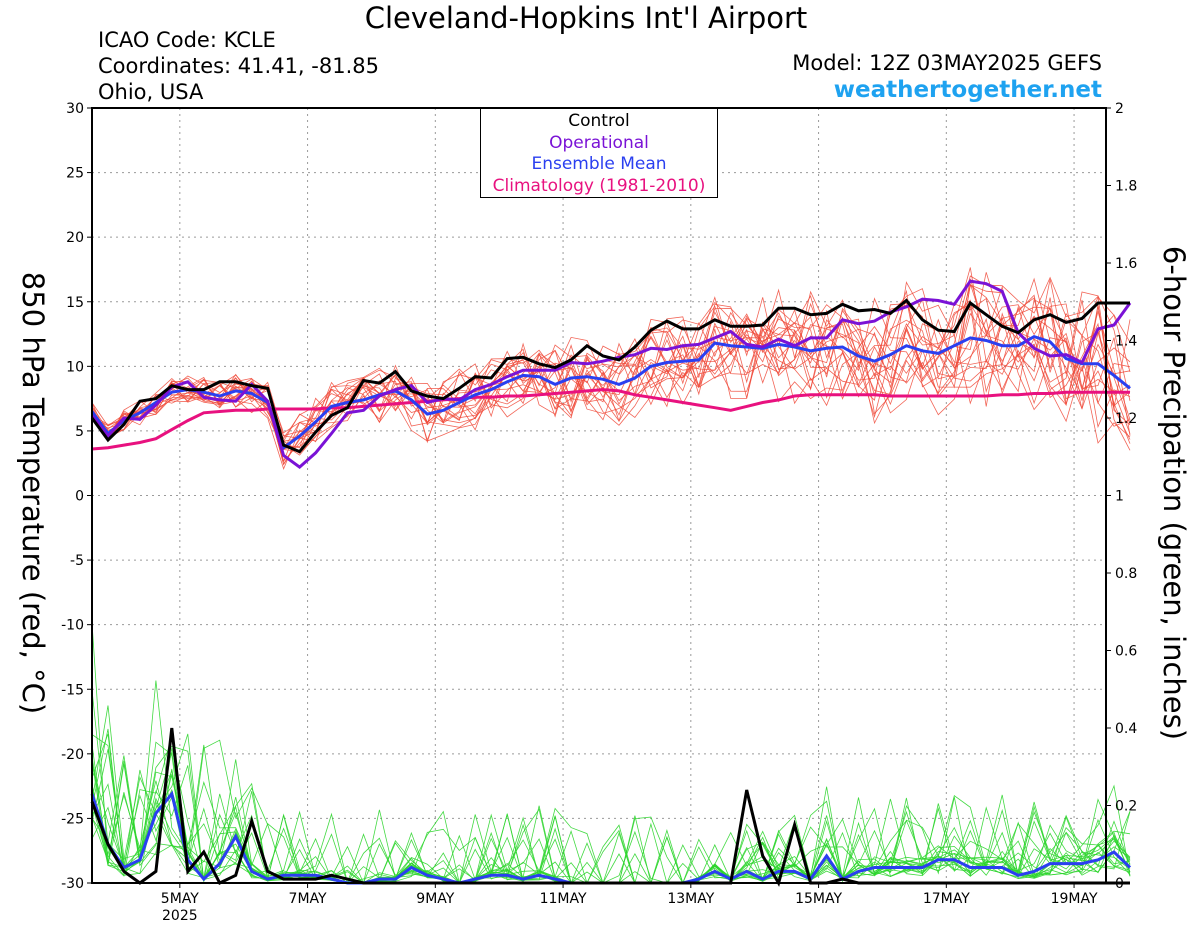 Image resolution: width=1200 pixels, height=927 pixels. What do you see at coordinates (72, 690) in the screenshot?
I see `left-tick-label: -15` at bounding box center [72, 690].